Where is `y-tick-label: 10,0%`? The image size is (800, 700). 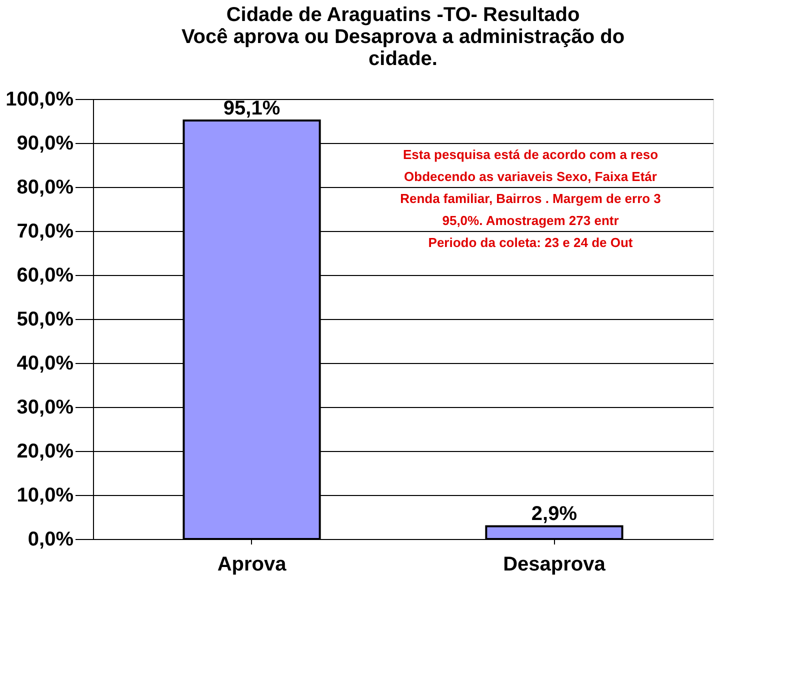 y-tick-label: 10,0% is located at coordinates (45, 495).